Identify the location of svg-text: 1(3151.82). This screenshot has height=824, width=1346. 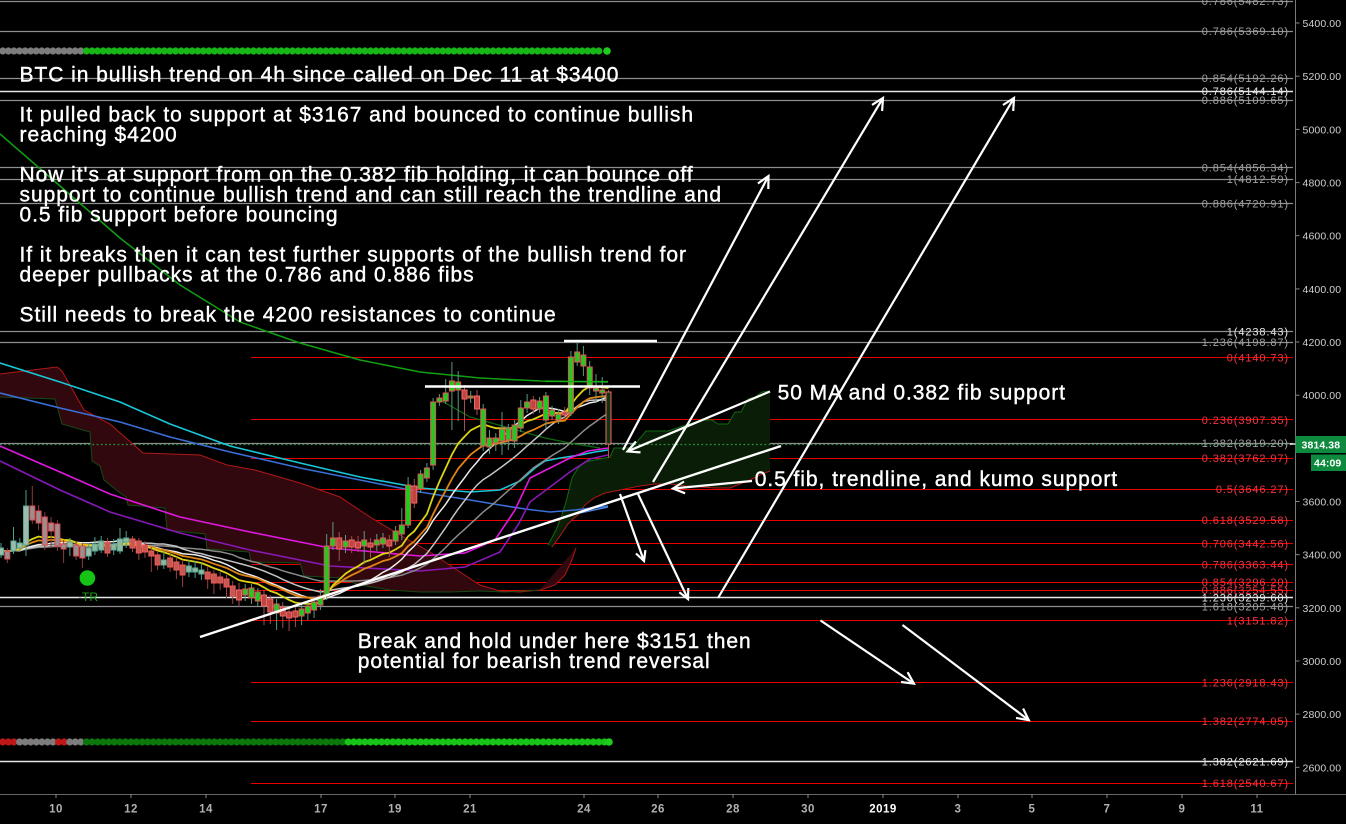
(1258, 622).